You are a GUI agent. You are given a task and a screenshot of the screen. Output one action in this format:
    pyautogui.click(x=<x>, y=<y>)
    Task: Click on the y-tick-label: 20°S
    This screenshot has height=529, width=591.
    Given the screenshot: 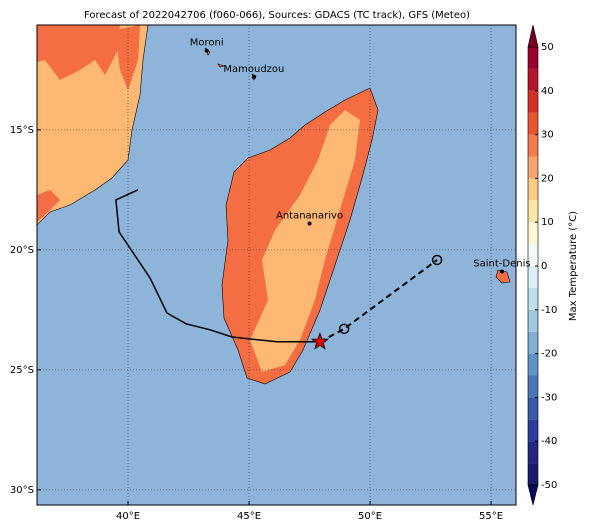 What is the action you would take?
    pyautogui.click(x=22, y=250)
    